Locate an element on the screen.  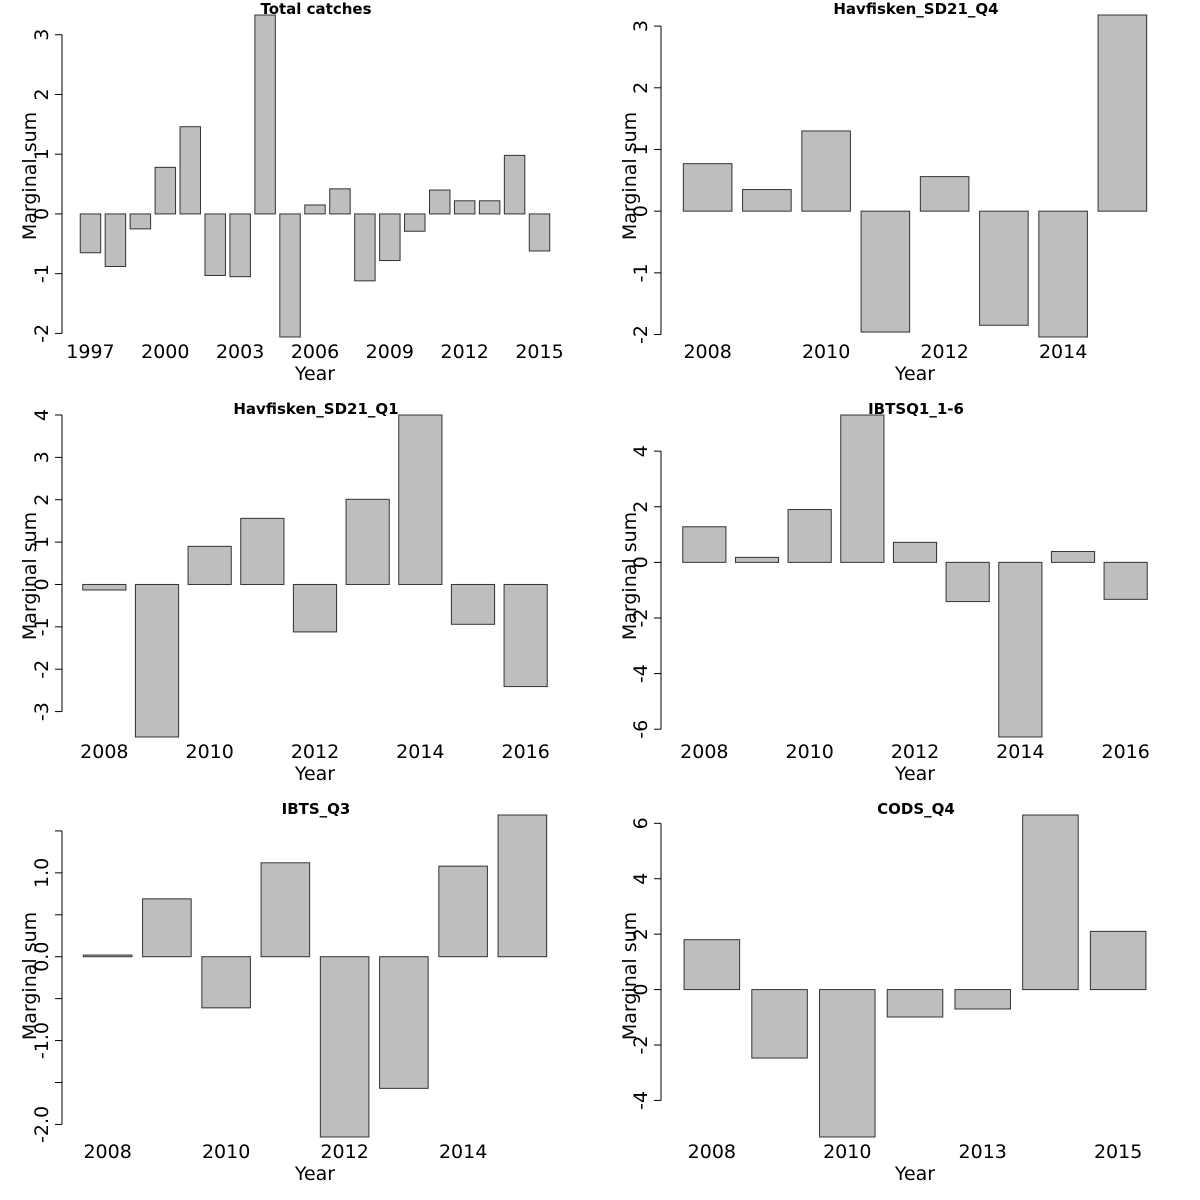
x-tick-label: 2000 is located at coordinates (165, 352).